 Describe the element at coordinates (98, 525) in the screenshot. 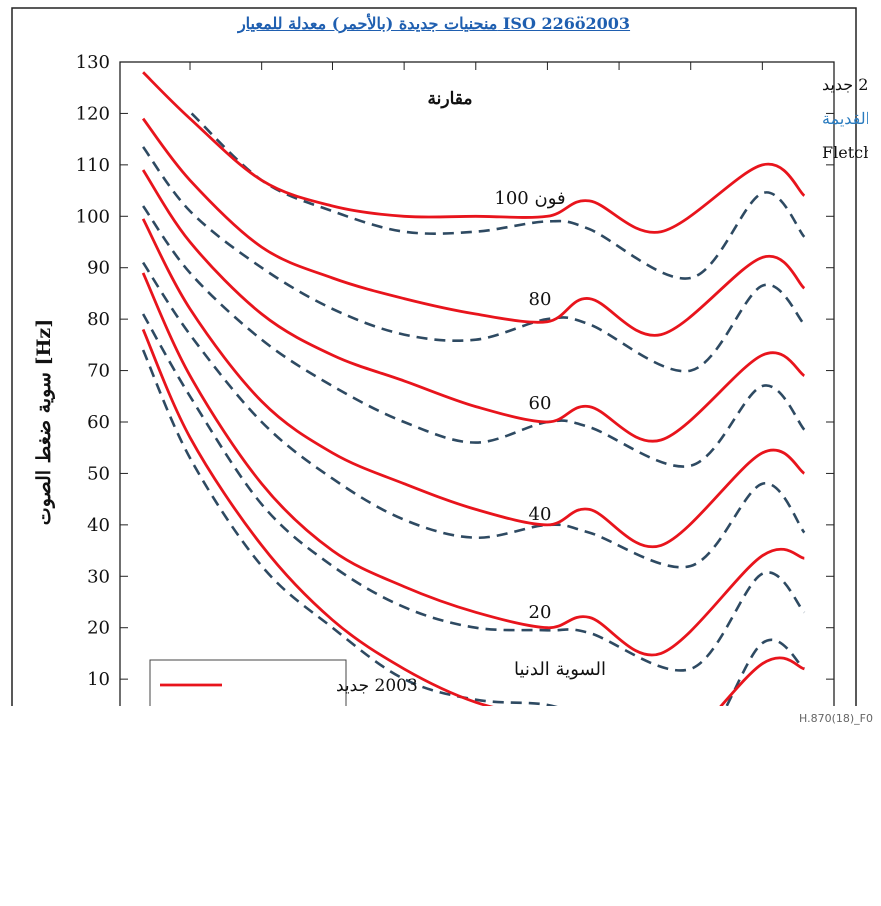

I see `y-tick-label: 40` at that location.